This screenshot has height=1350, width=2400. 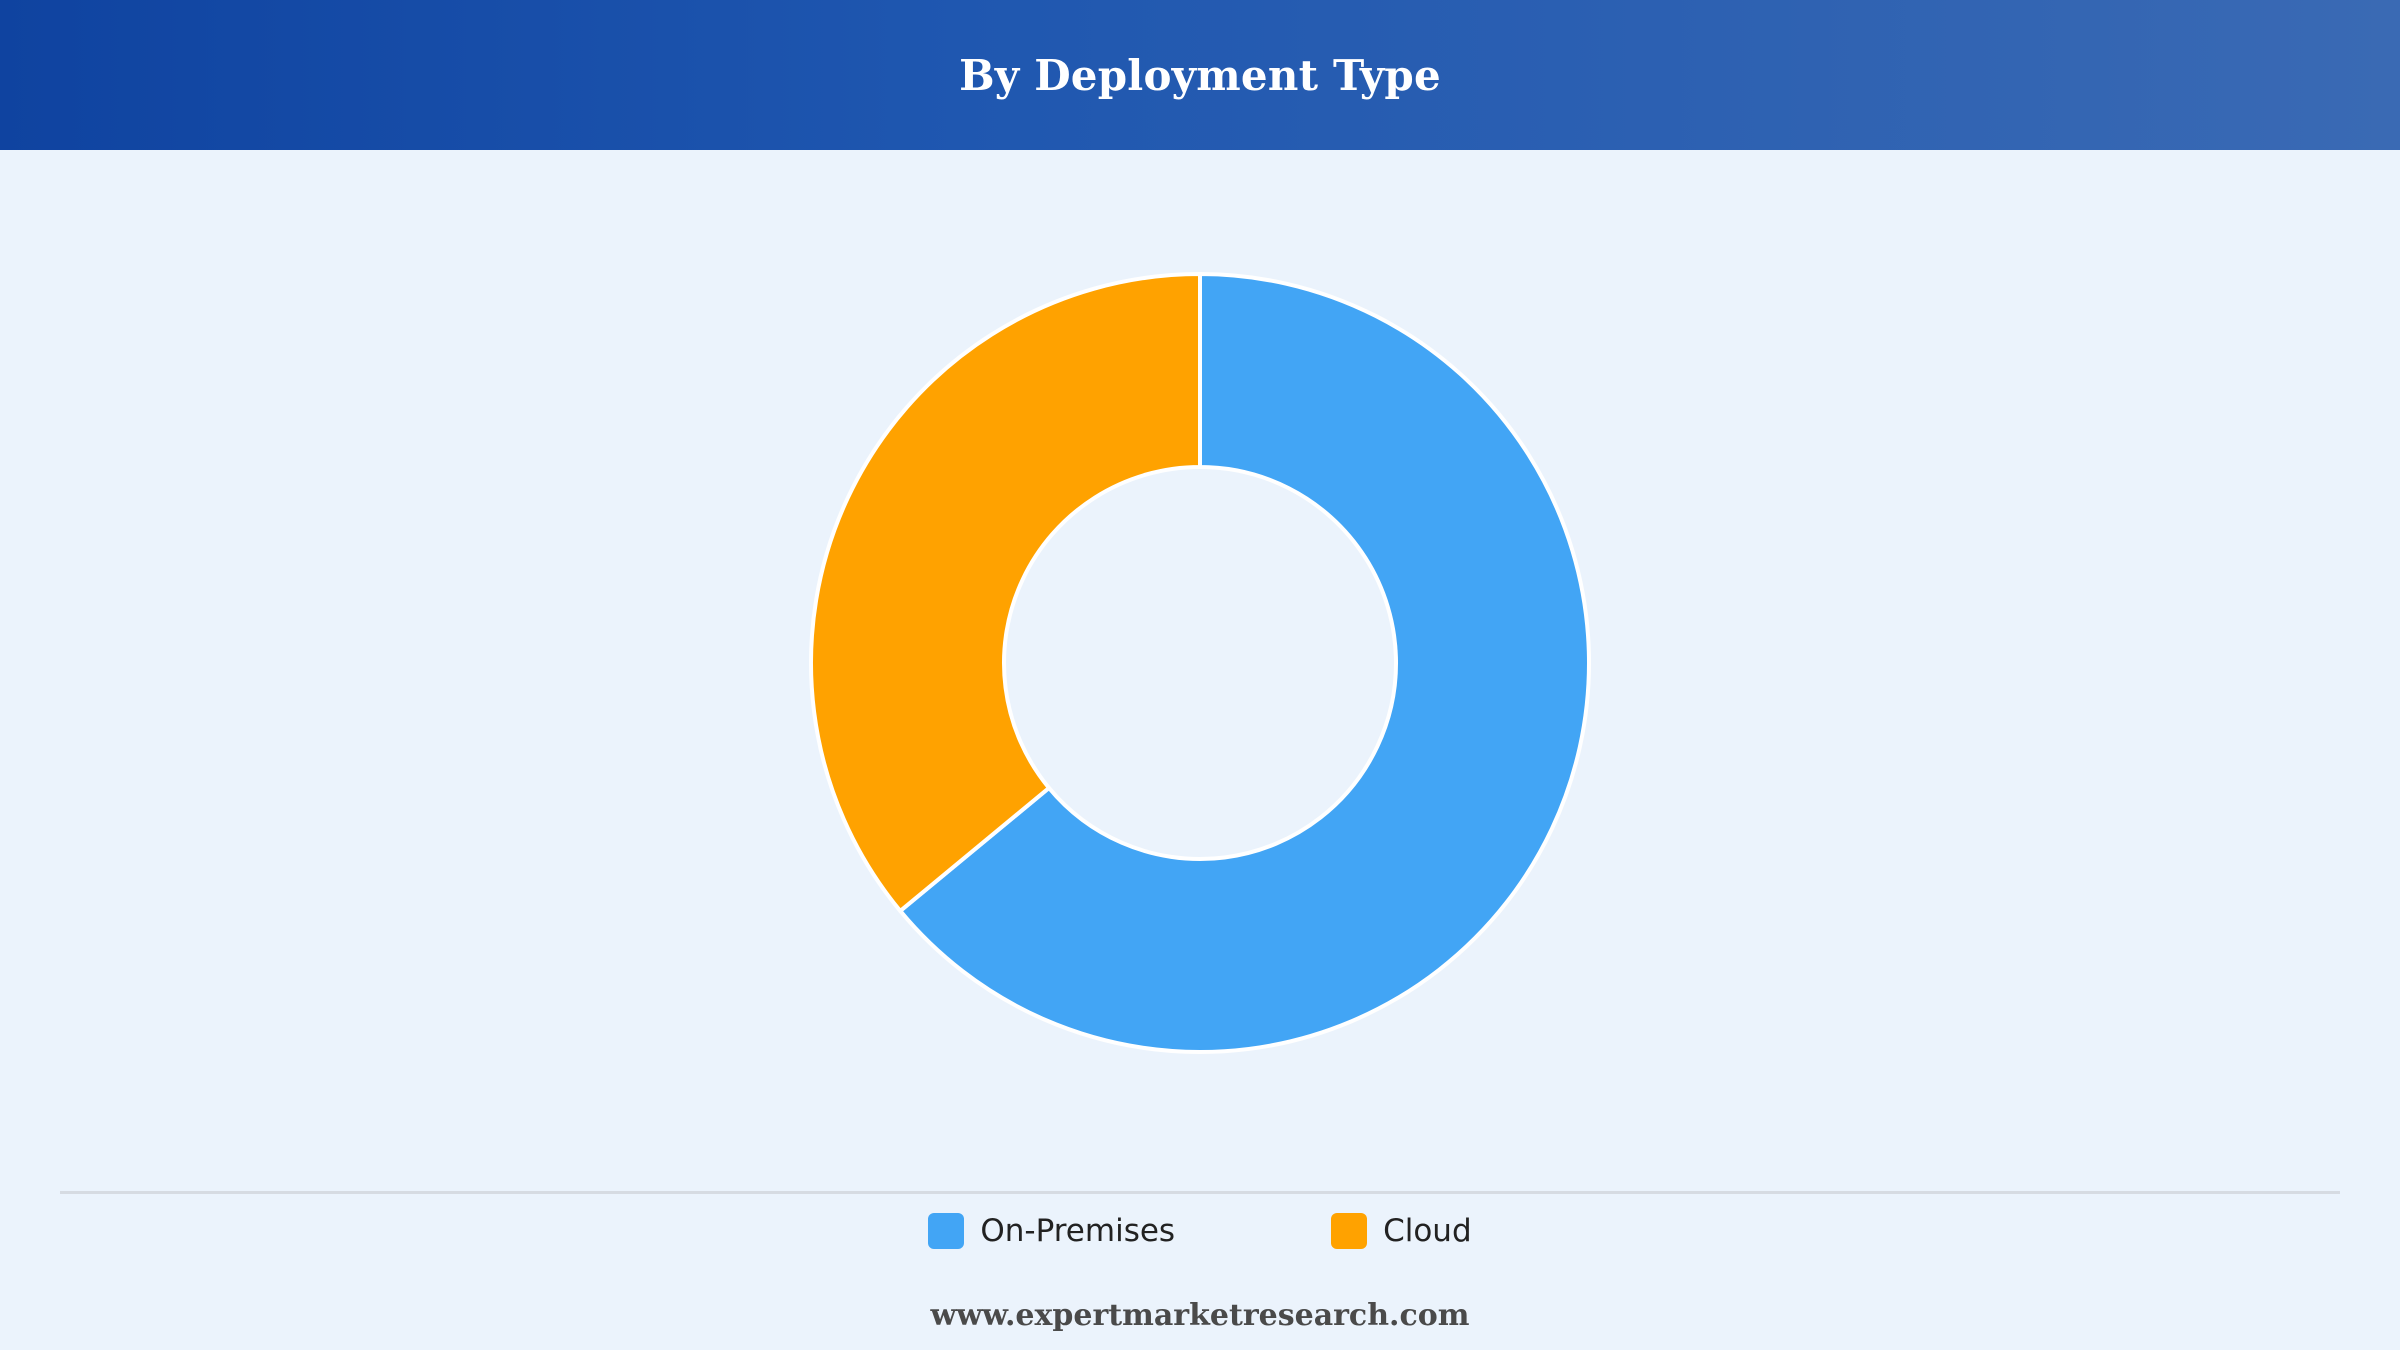 I want to click on chart-header: By Deployment Type, so click(x=1200, y=75).